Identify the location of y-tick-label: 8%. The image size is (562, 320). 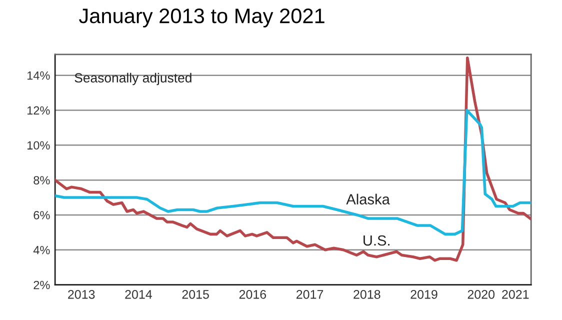
(42, 180).